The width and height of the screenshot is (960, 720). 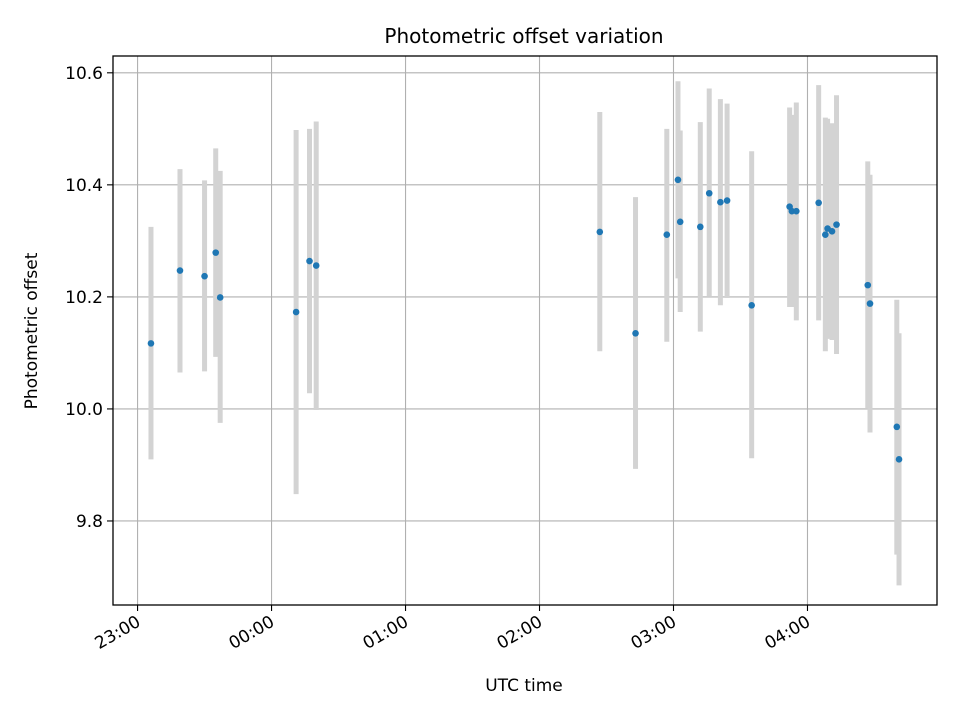 I want to click on y-tick-label: 9.8, so click(x=89, y=522).